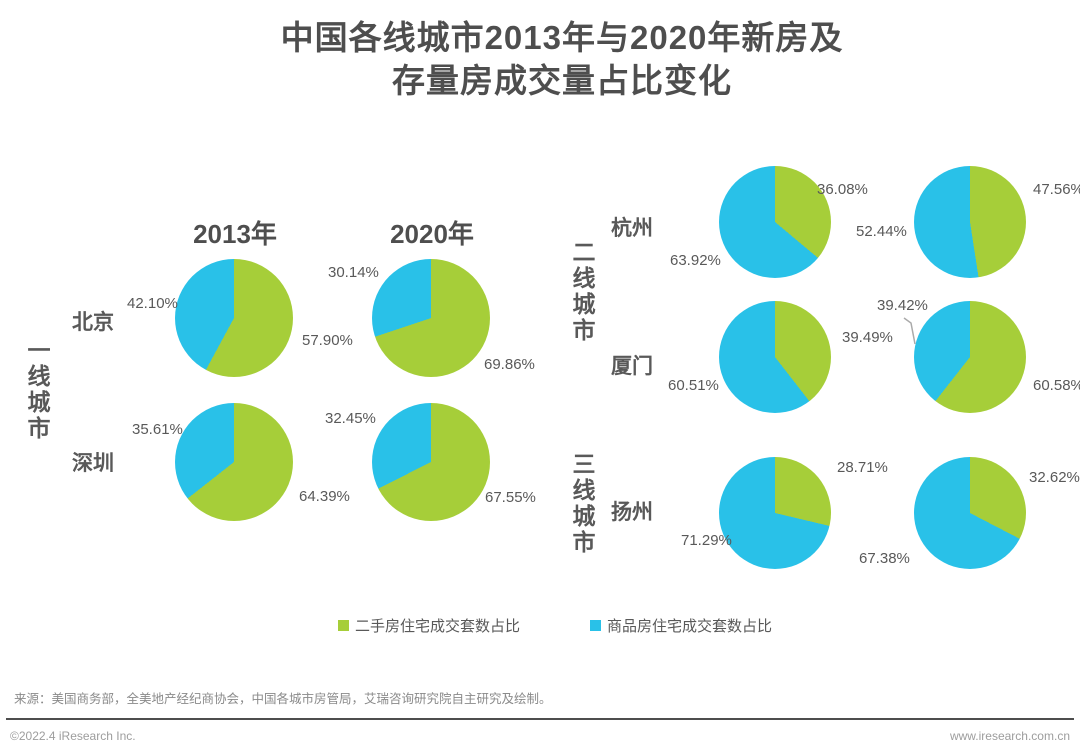 This screenshot has height=752, width=1080. What do you see at coordinates (632, 366) in the screenshot?
I see `city-label-xiamen: 厦门` at bounding box center [632, 366].